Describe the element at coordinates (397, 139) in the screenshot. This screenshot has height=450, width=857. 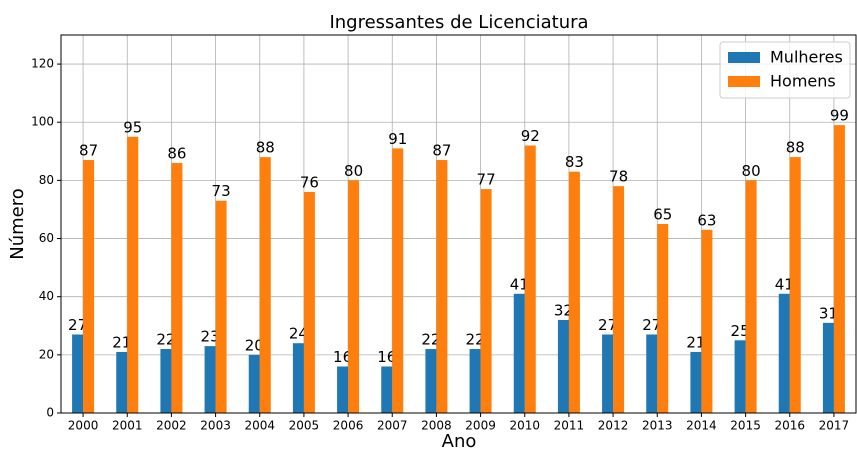
I see `value-label: 91` at that location.